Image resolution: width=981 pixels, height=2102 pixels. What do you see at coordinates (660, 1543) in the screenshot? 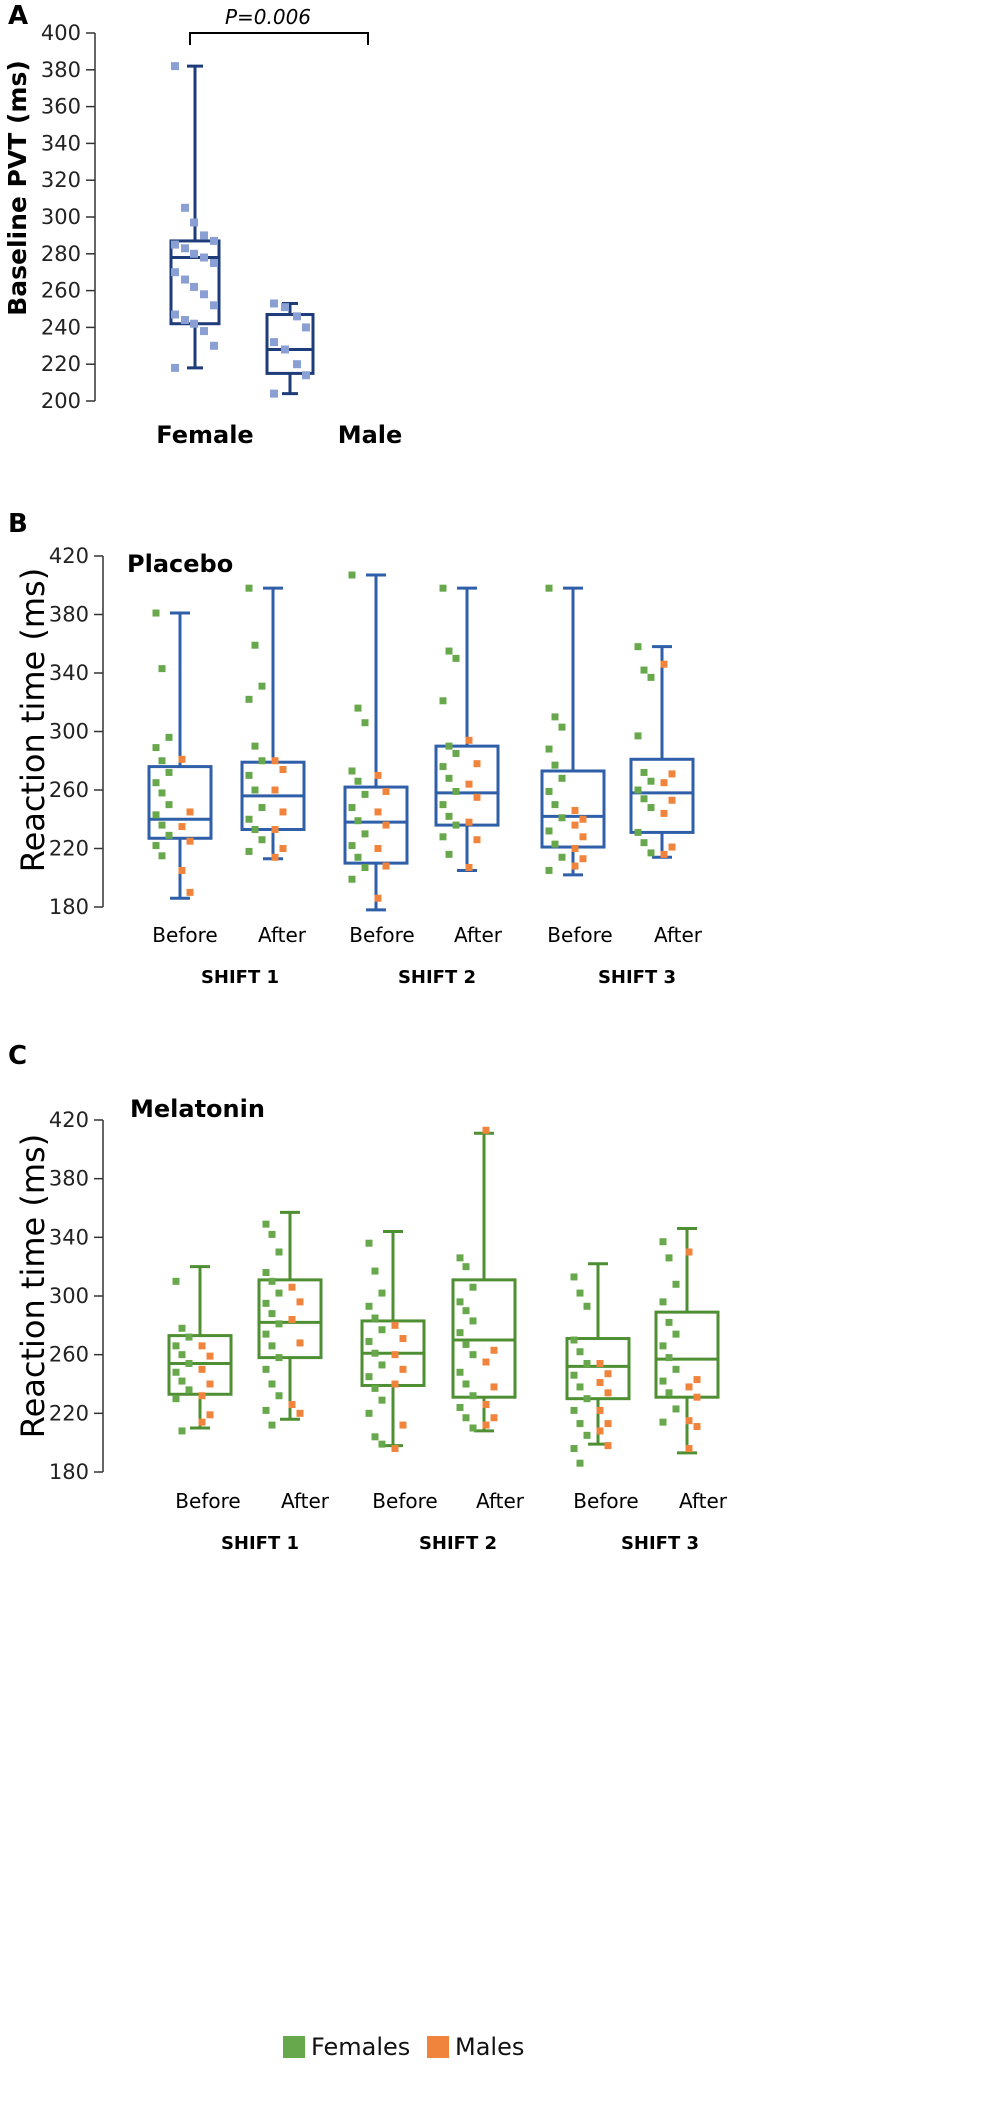
I see `shift-label-3: SHIFT 3` at bounding box center [660, 1543].